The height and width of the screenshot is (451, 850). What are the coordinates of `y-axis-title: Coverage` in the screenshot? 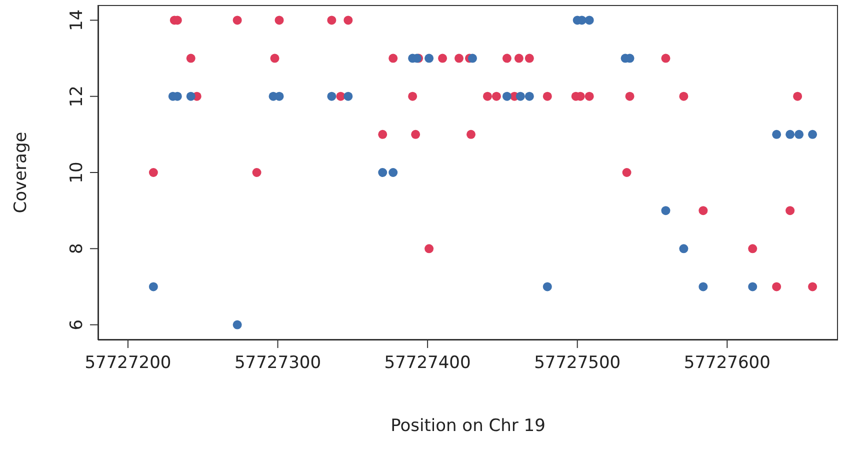 It's located at (21, 173).